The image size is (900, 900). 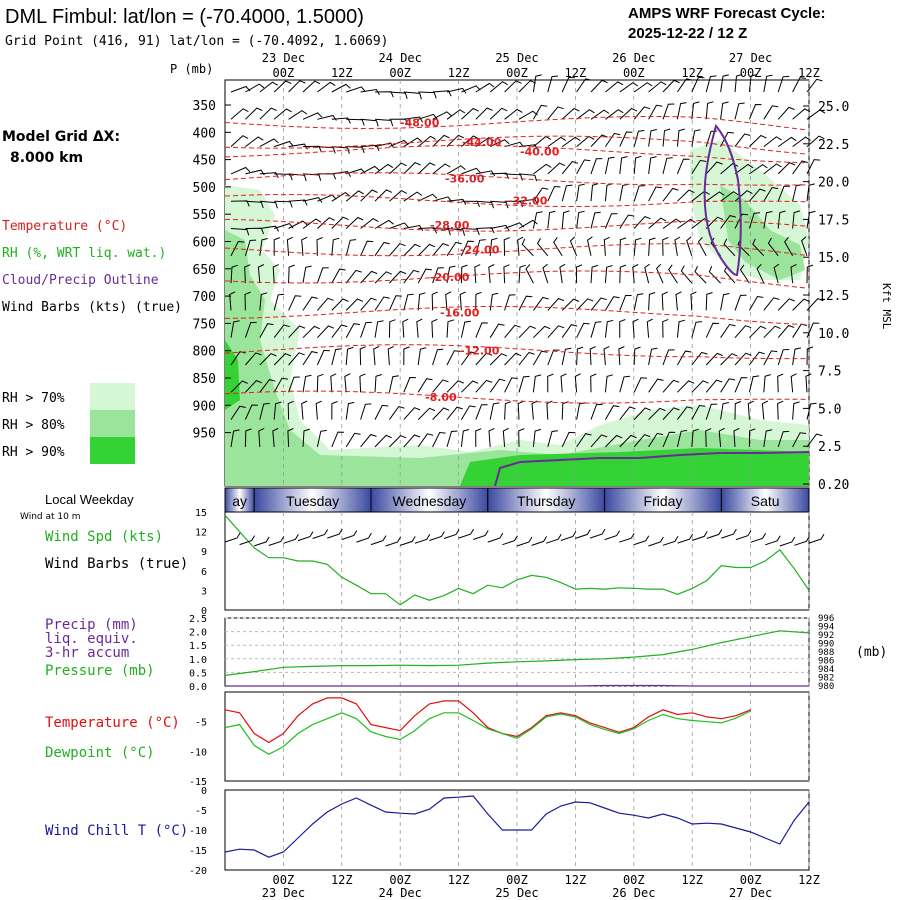 What do you see at coordinates (441, 397) in the screenshot?
I see `contour-label: -8.00` at bounding box center [441, 397].